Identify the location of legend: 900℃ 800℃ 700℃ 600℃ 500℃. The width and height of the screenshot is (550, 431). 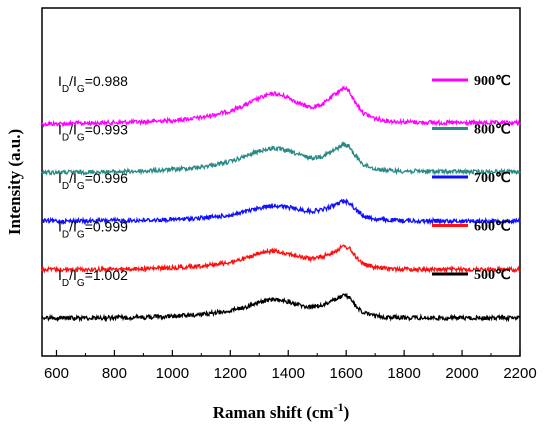
(471, 178).